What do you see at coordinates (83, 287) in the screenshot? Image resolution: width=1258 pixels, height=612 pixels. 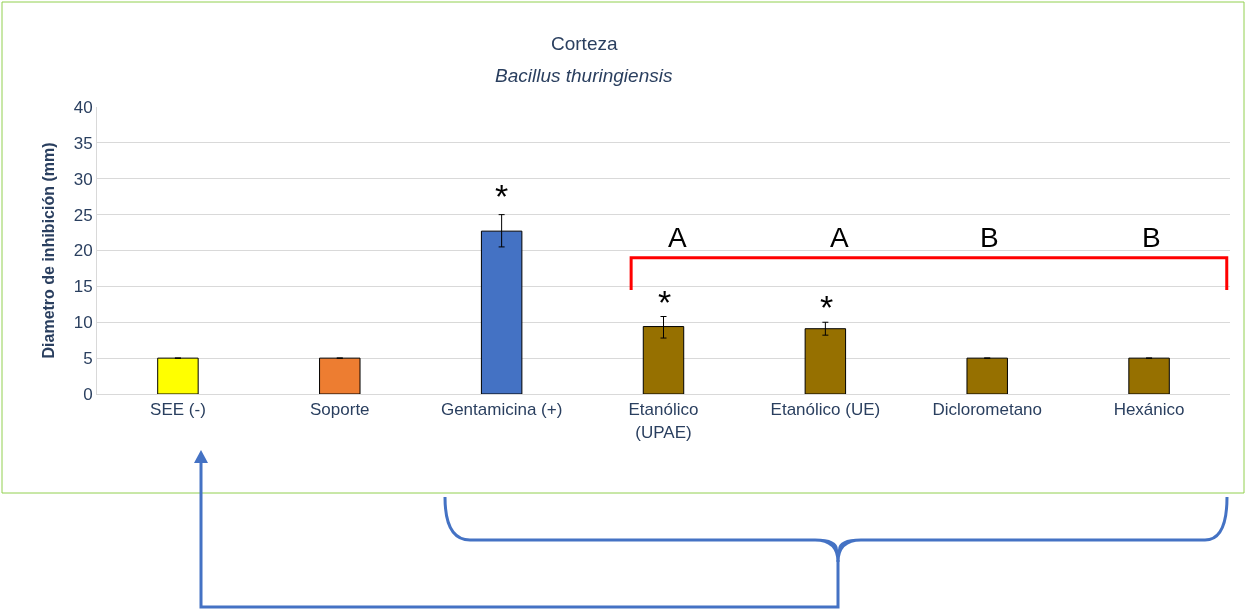 I see `y-tick-label: 15` at bounding box center [83, 287].